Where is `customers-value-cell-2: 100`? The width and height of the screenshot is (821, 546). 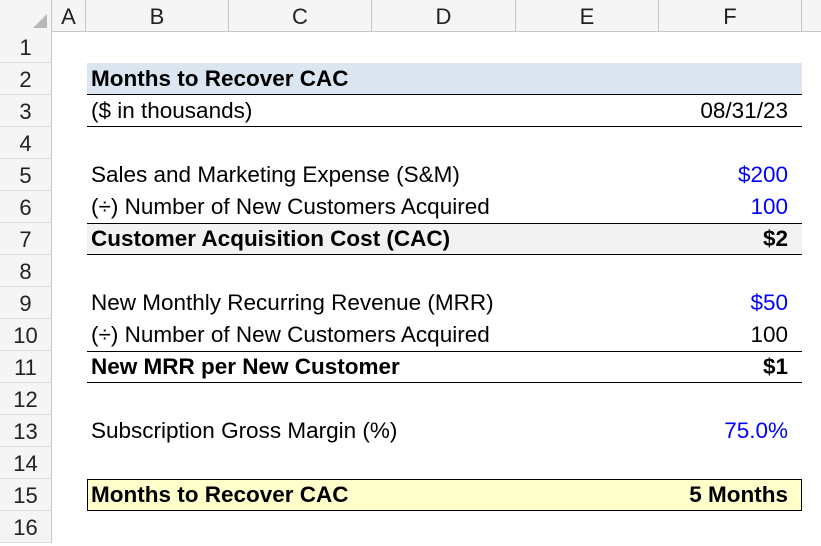 customers-value-cell-2: 100 is located at coordinates (769, 334).